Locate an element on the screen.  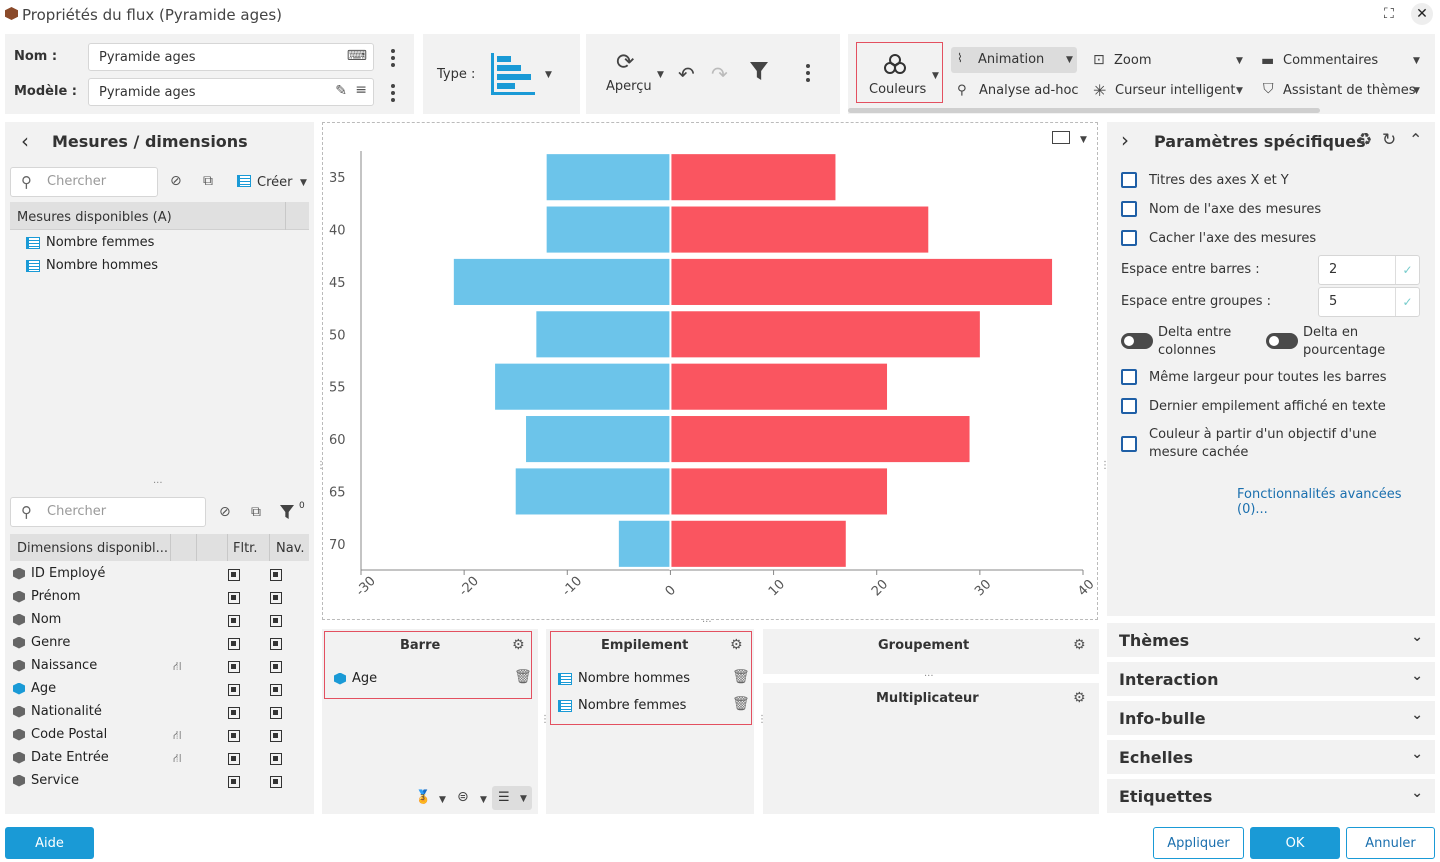
nom-menu-icon is located at coordinates (393, 59).